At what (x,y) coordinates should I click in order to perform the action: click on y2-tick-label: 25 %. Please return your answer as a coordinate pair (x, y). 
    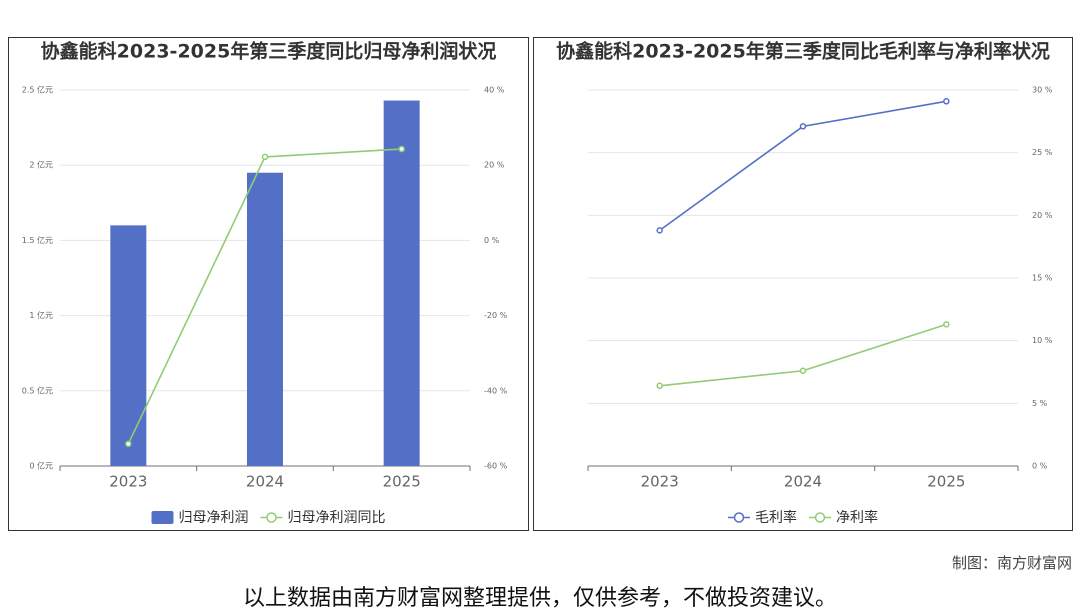
    Looking at the image, I should click on (1042, 152).